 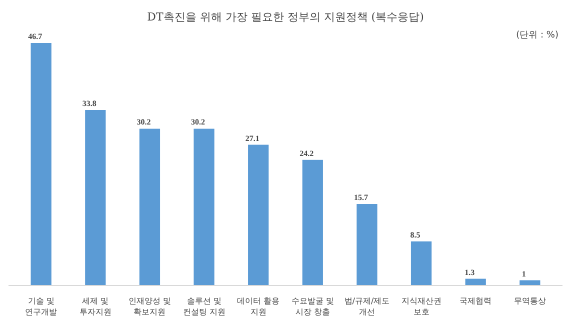 What do you see at coordinates (35, 37) in the screenshot?
I see `data-label: 46.7` at bounding box center [35, 37].